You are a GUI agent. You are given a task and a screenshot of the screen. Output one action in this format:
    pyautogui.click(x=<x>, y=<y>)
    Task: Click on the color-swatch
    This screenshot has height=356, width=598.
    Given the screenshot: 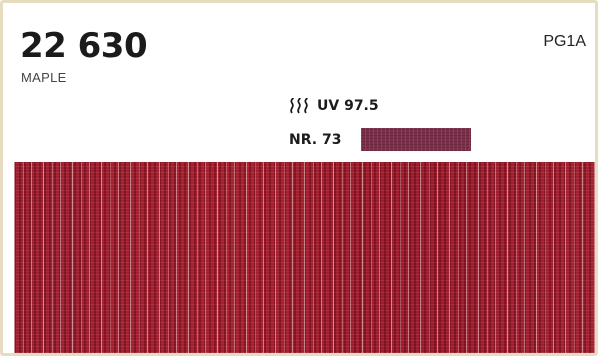 What is the action you would take?
    pyautogui.click(x=416, y=139)
    